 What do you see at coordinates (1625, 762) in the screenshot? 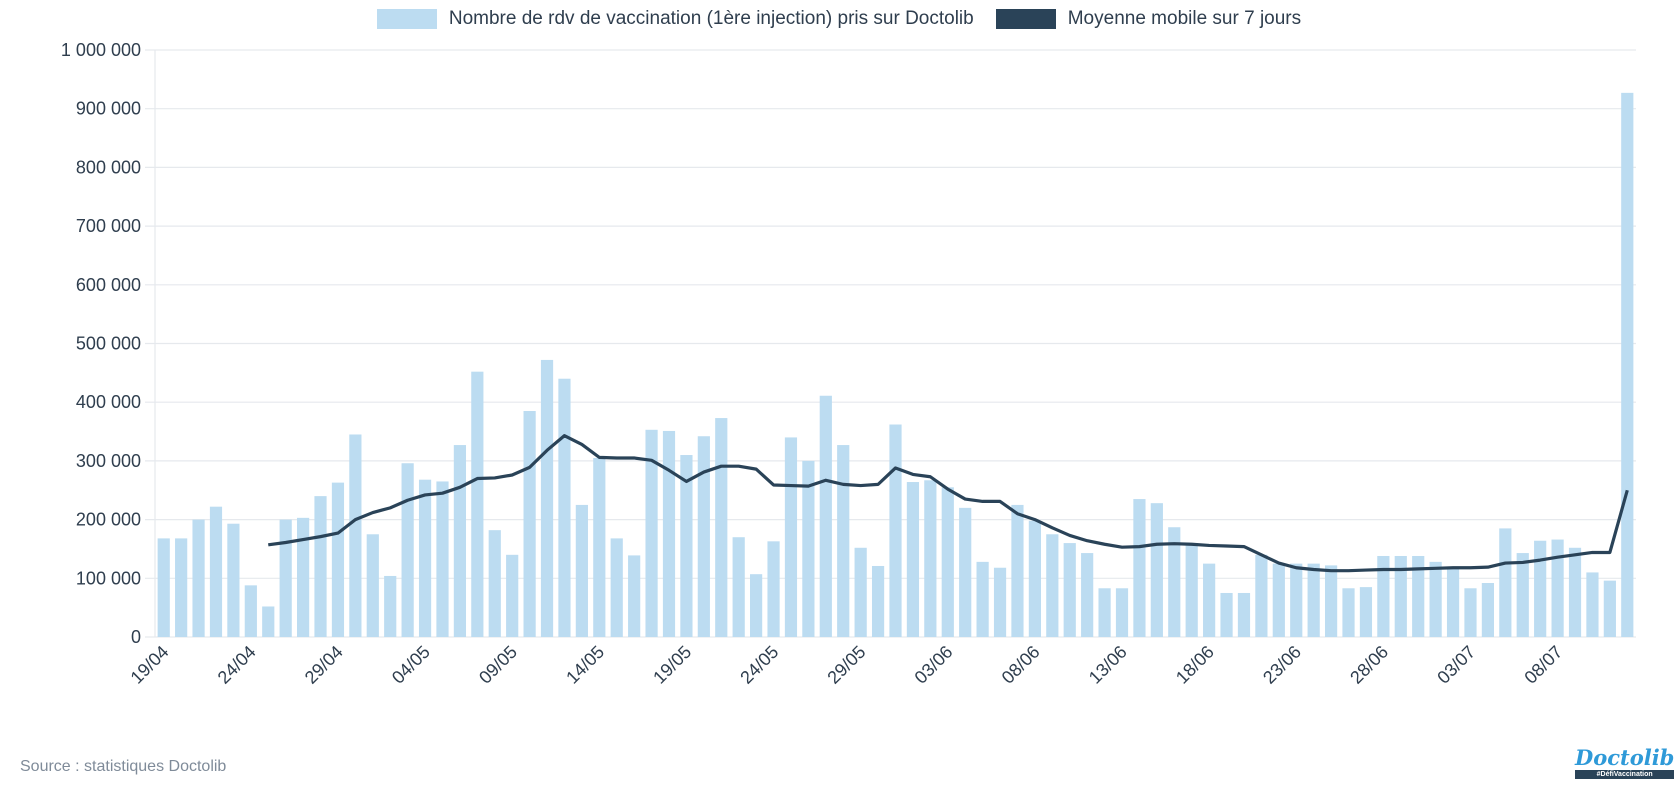
I see `doctolib-logo: Doctolib #DéfiVaccination` at bounding box center [1625, 762].